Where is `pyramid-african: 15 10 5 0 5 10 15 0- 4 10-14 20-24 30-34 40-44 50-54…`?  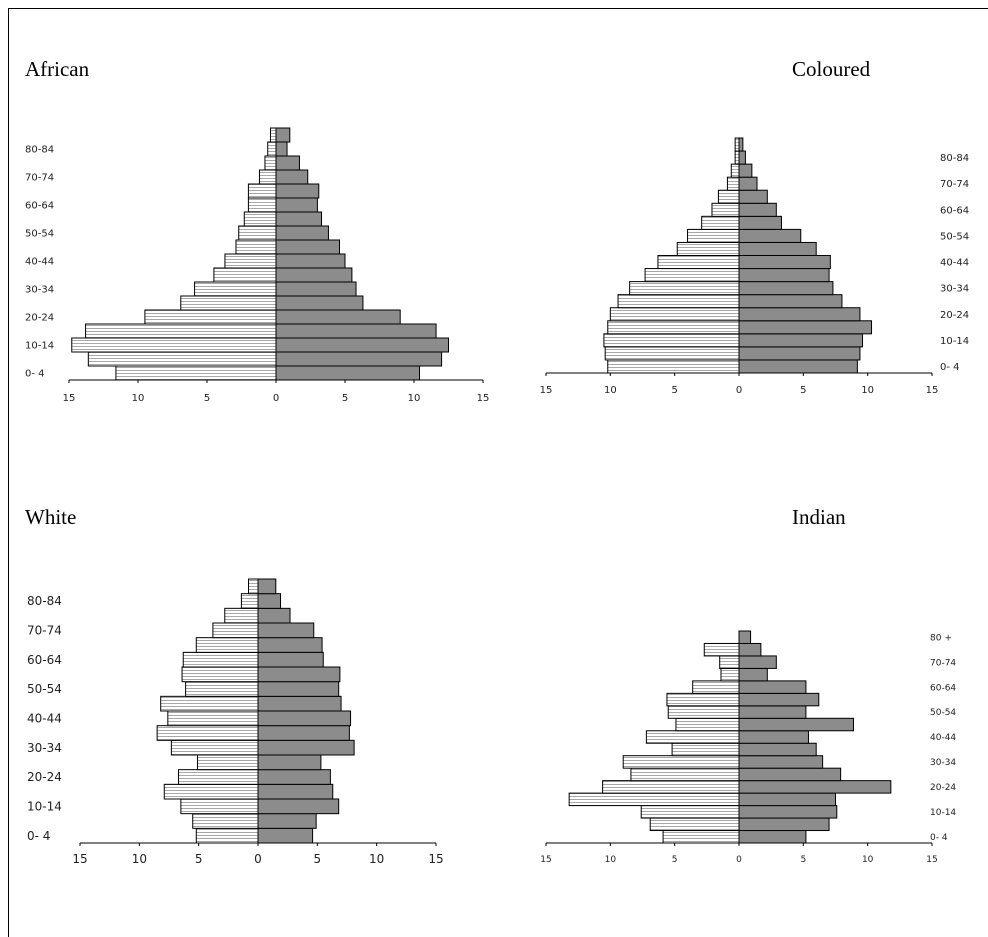
pyramid-african: 15 10 5 0 5 10 15 0- 4 10-14 20-24 30-34 40-44 50-54… is located at coordinates (257, 265).